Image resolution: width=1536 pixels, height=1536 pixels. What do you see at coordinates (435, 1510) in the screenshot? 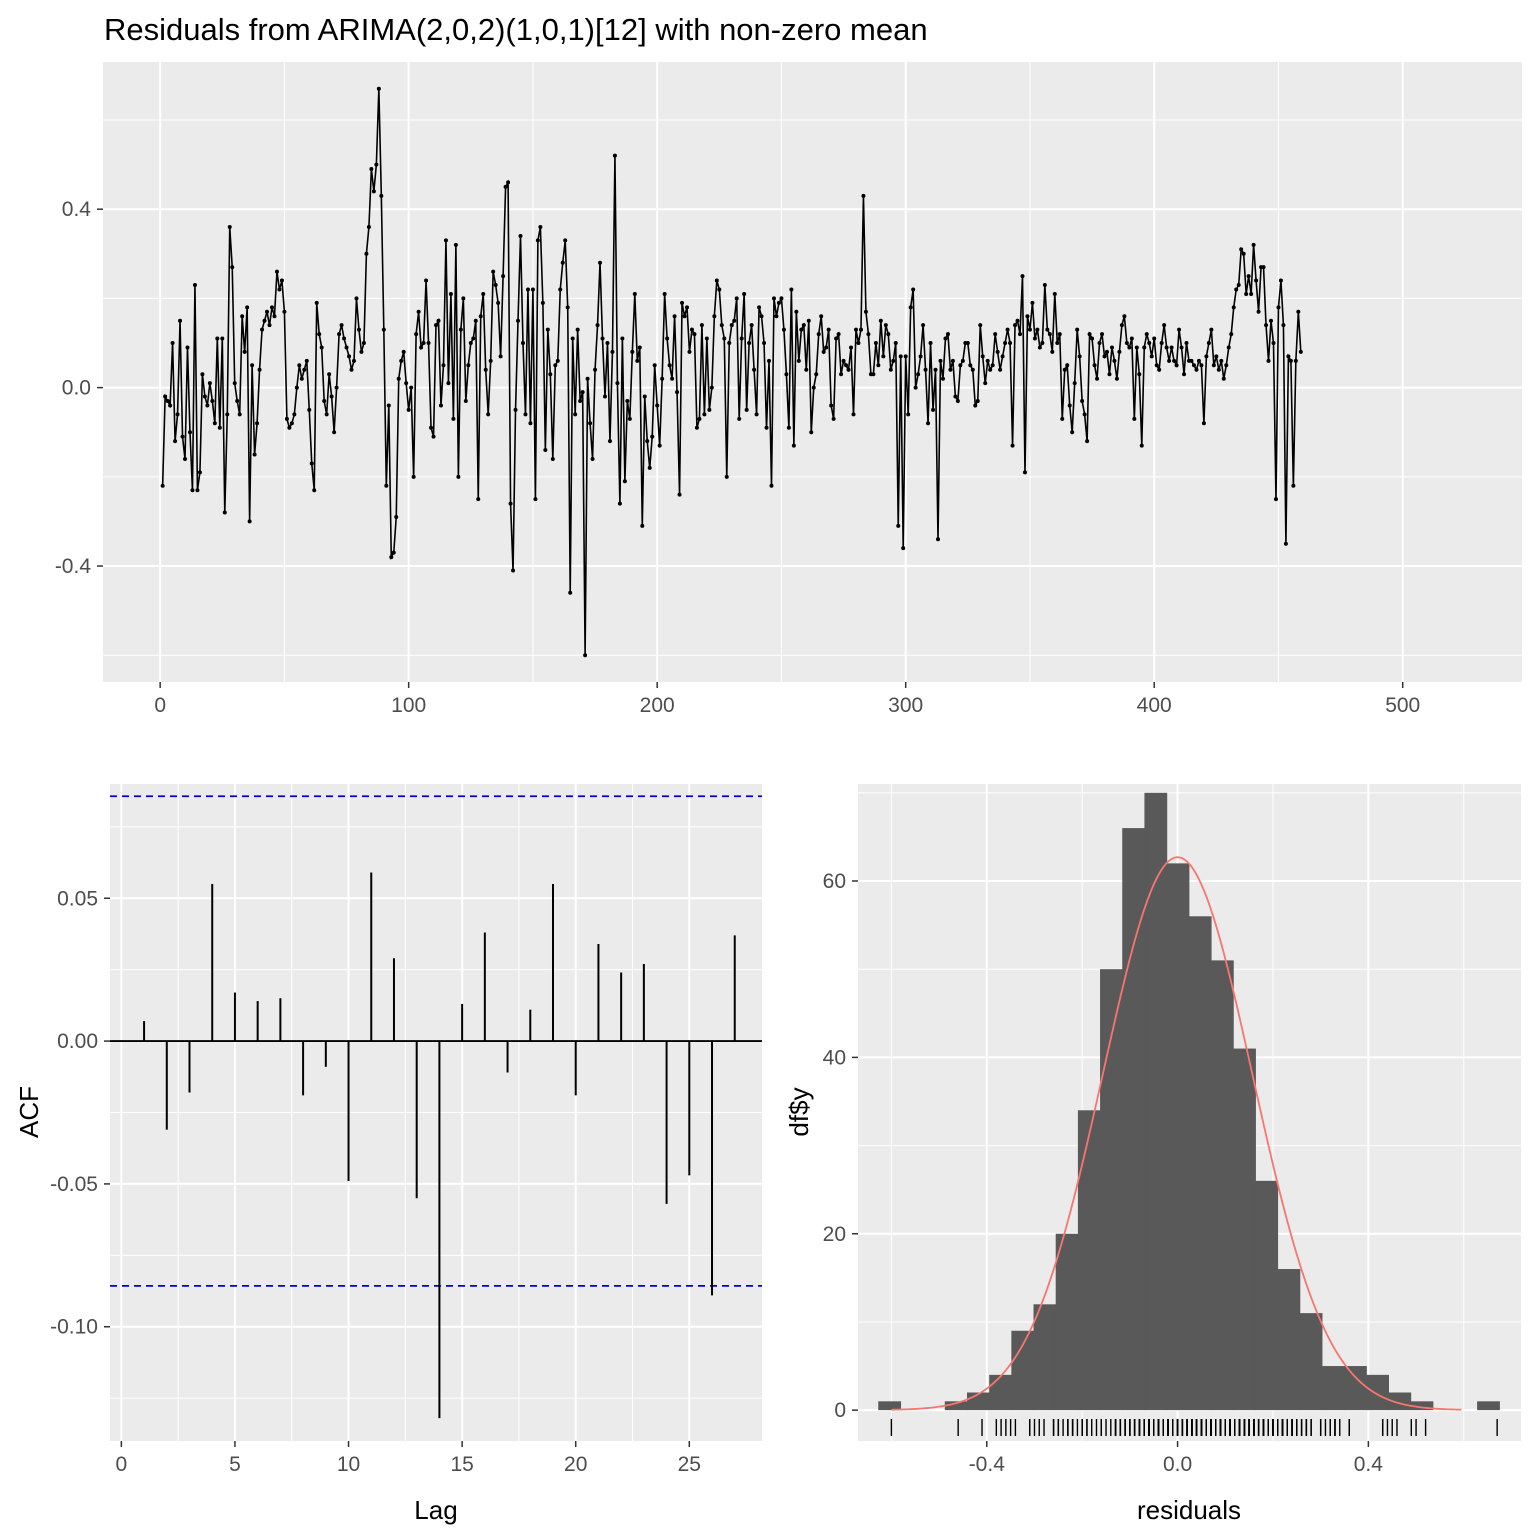
I see `acf-x-axis-label: Lag` at bounding box center [435, 1510].